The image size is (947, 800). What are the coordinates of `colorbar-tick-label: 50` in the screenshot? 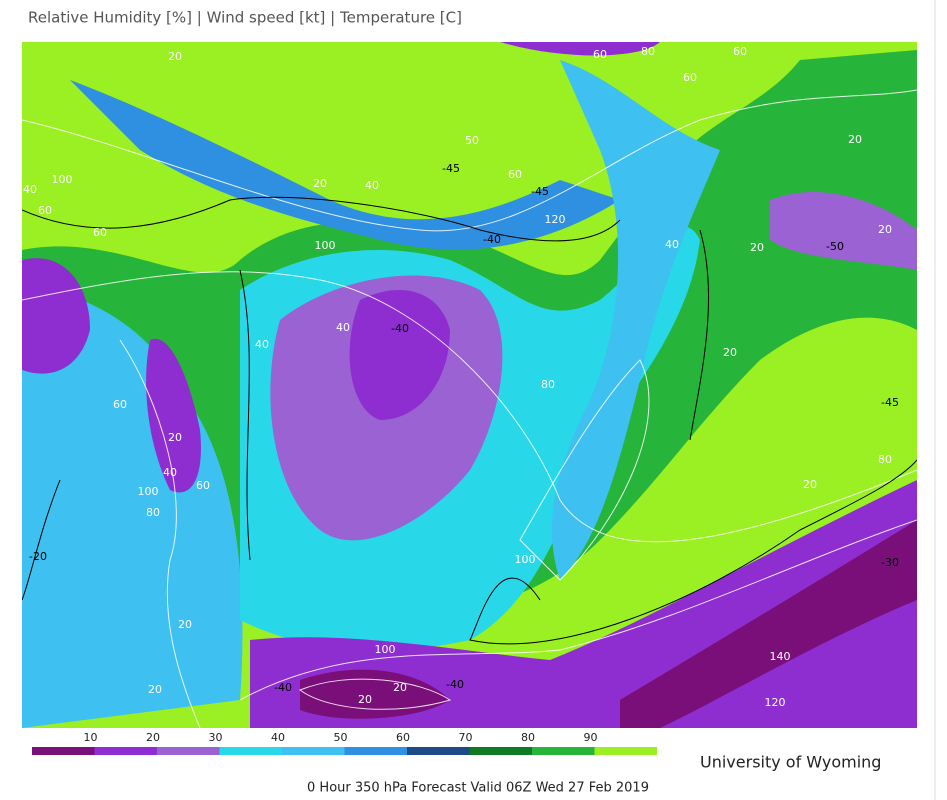 It's located at (341, 737).